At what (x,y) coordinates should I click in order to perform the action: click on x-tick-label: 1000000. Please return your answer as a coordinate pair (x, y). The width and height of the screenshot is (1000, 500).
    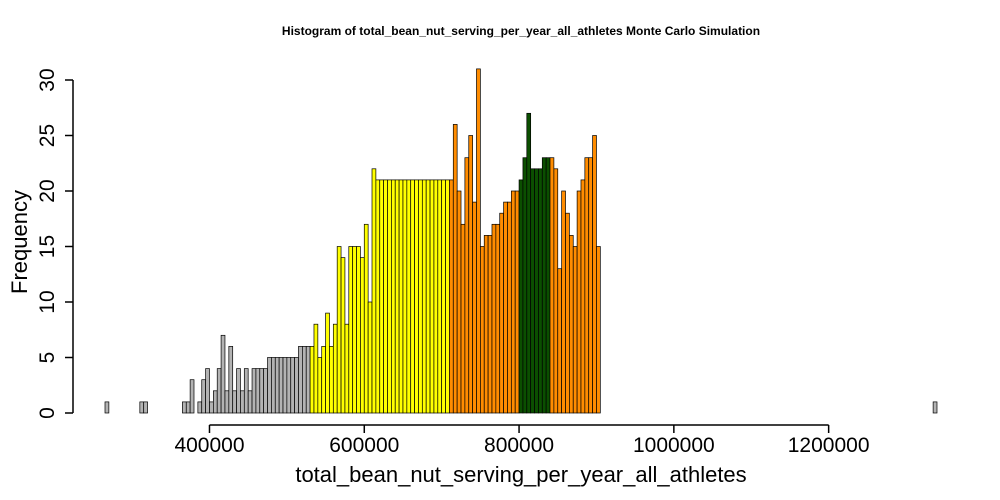
    Looking at the image, I should click on (674, 445).